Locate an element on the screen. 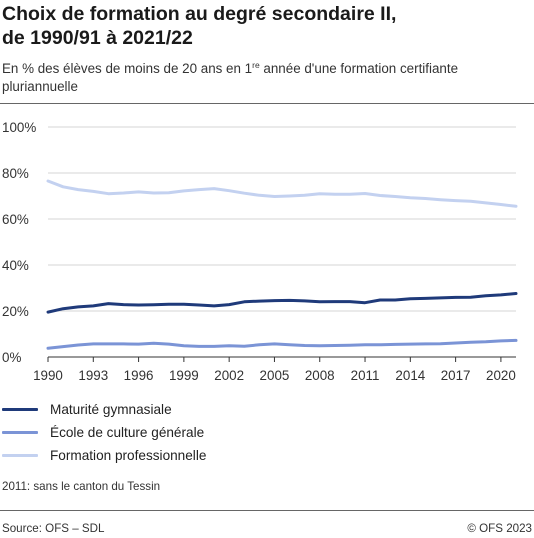 This screenshot has height=538, width=534. x-tick-label-2011: 2011 is located at coordinates (365, 375).